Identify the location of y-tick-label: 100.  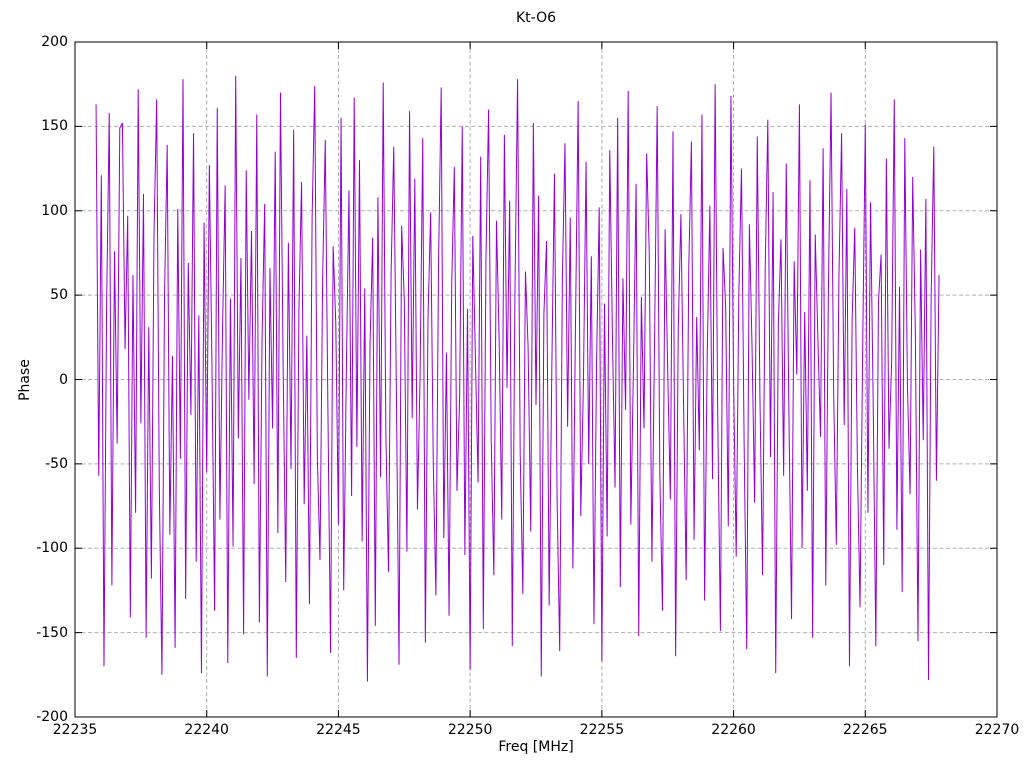
(54, 210).